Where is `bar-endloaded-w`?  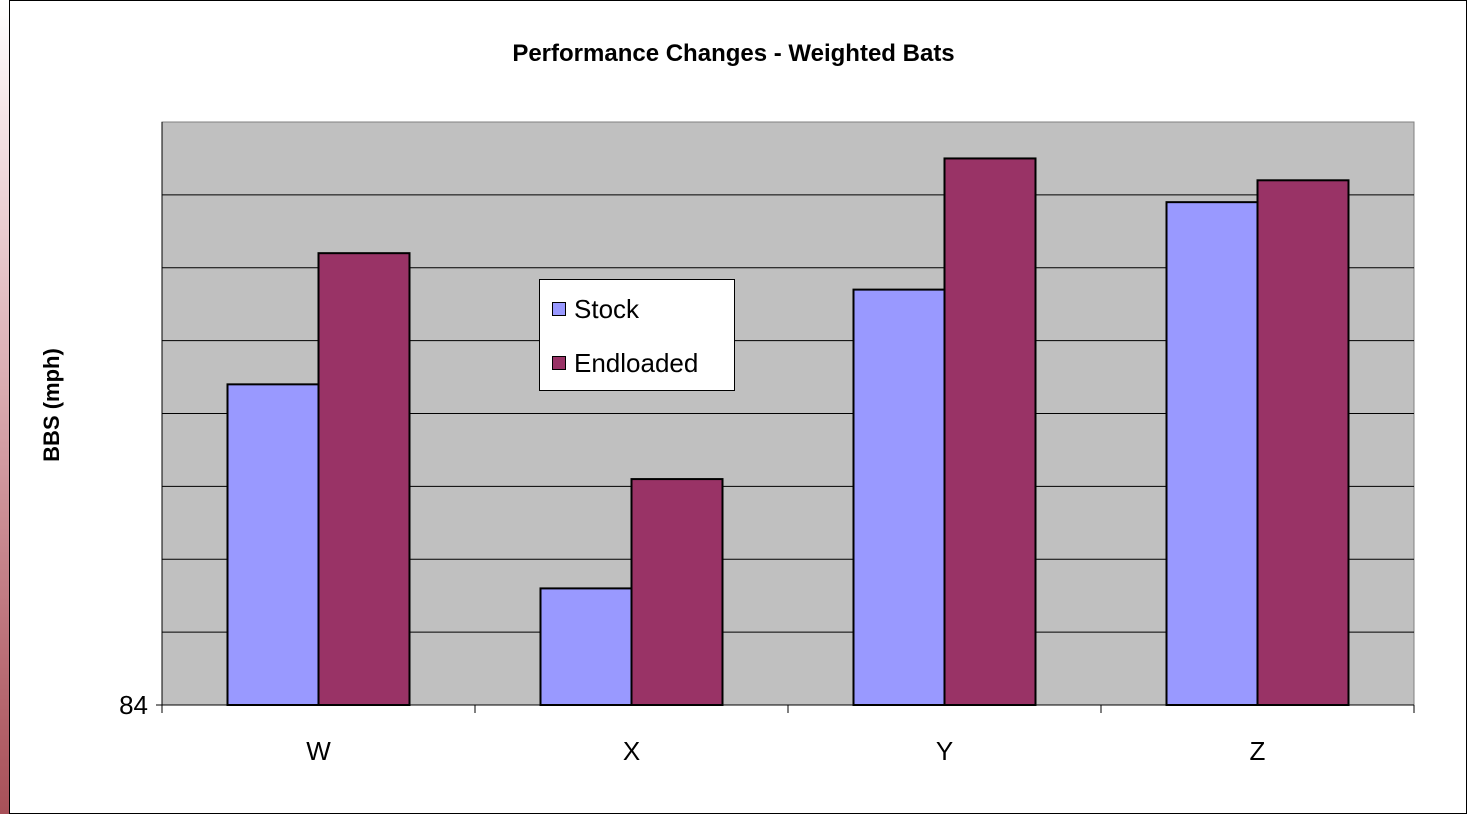
bar-endloaded-w is located at coordinates (364, 479).